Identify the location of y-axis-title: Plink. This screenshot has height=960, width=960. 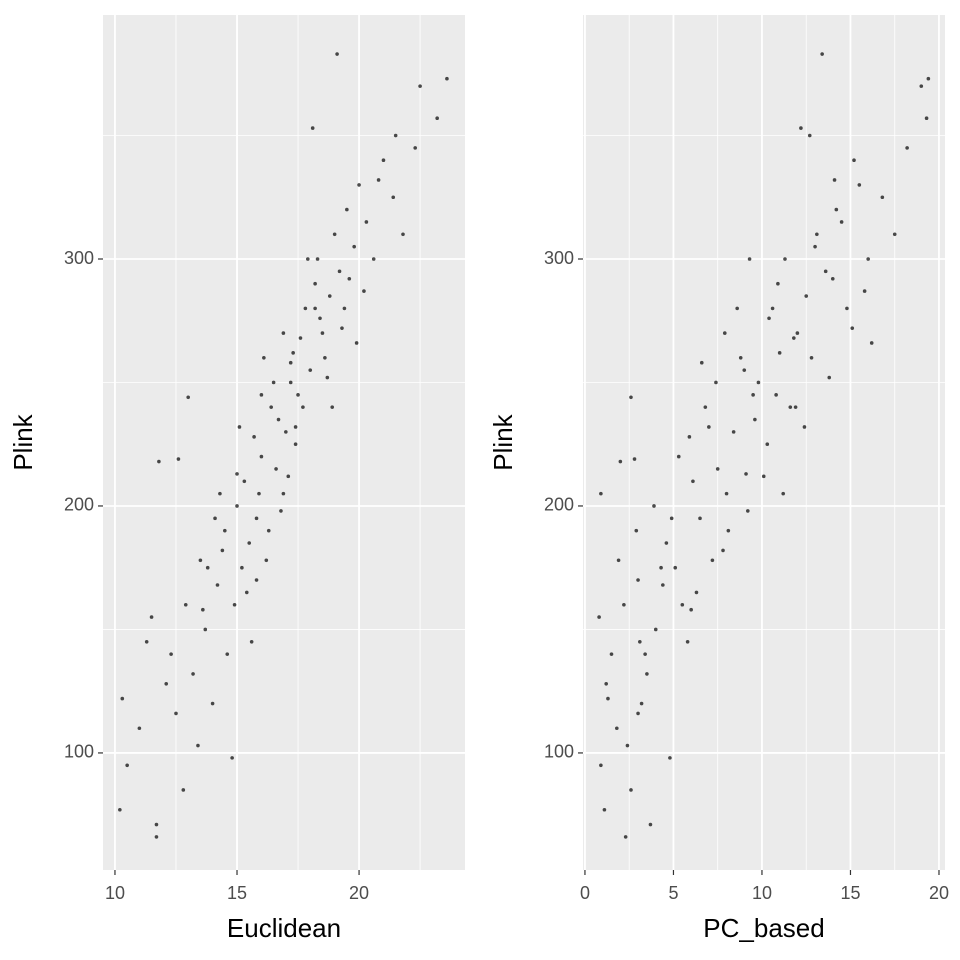
(503, 441).